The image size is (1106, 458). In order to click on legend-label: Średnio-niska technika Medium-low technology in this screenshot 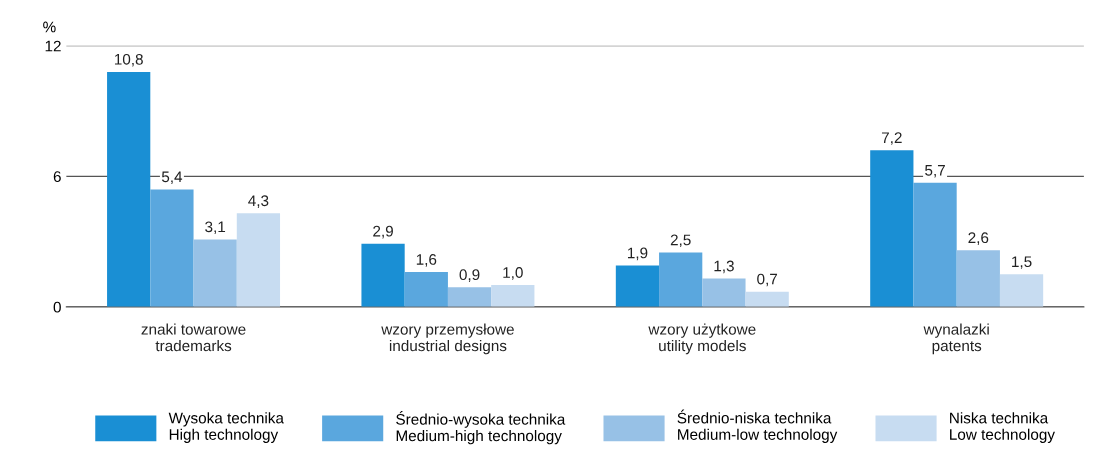, I will do `click(757, 426)`.